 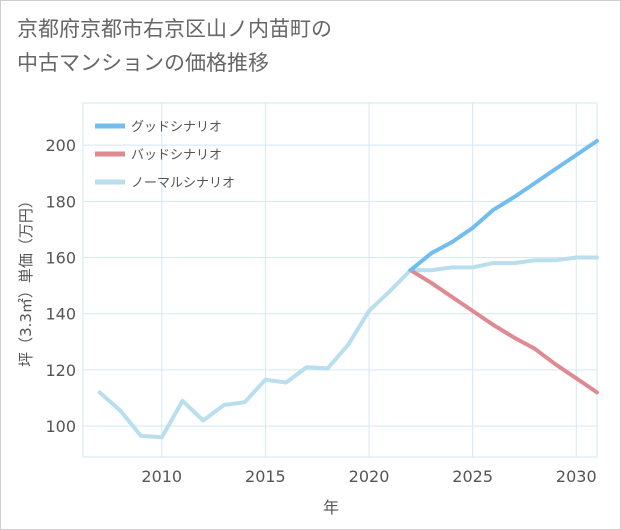 What do you see at coordinates (60, 201) in the screenshot?
I see `y-tick-label-180: 180` at bounding box center [60, 201].